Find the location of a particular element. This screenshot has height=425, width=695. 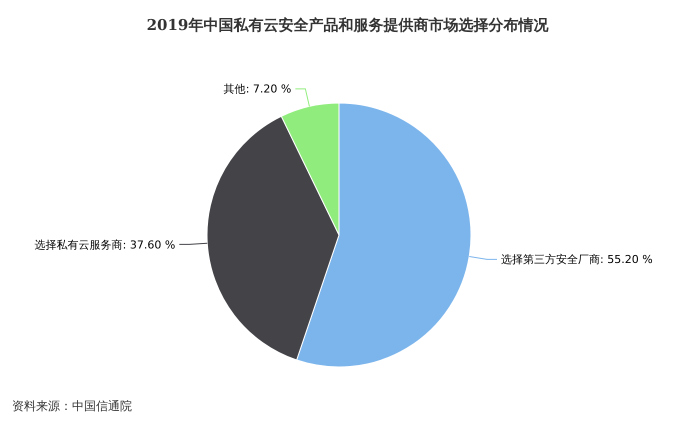

slice-label: 选择私有云服务商: 37.60 % is located at coordinates (105, 245).